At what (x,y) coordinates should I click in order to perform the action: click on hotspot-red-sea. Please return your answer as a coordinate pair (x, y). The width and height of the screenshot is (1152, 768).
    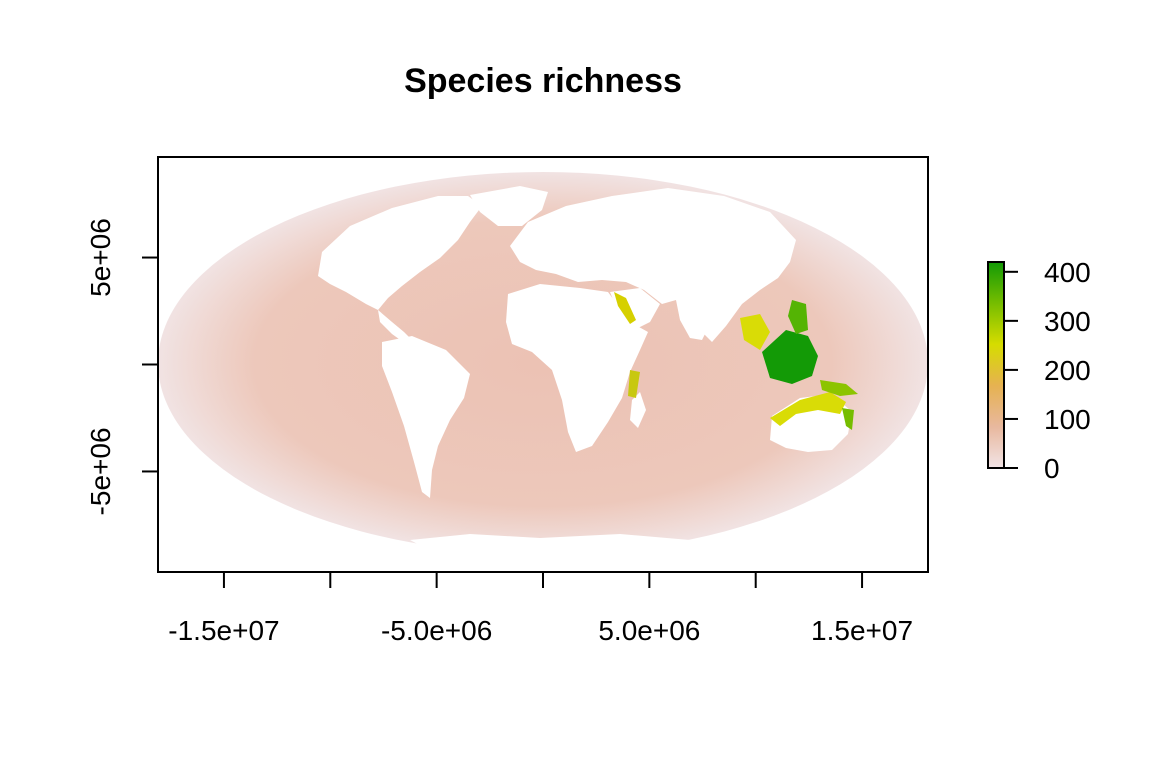
    Looking at the image, I should click on (625, 308).